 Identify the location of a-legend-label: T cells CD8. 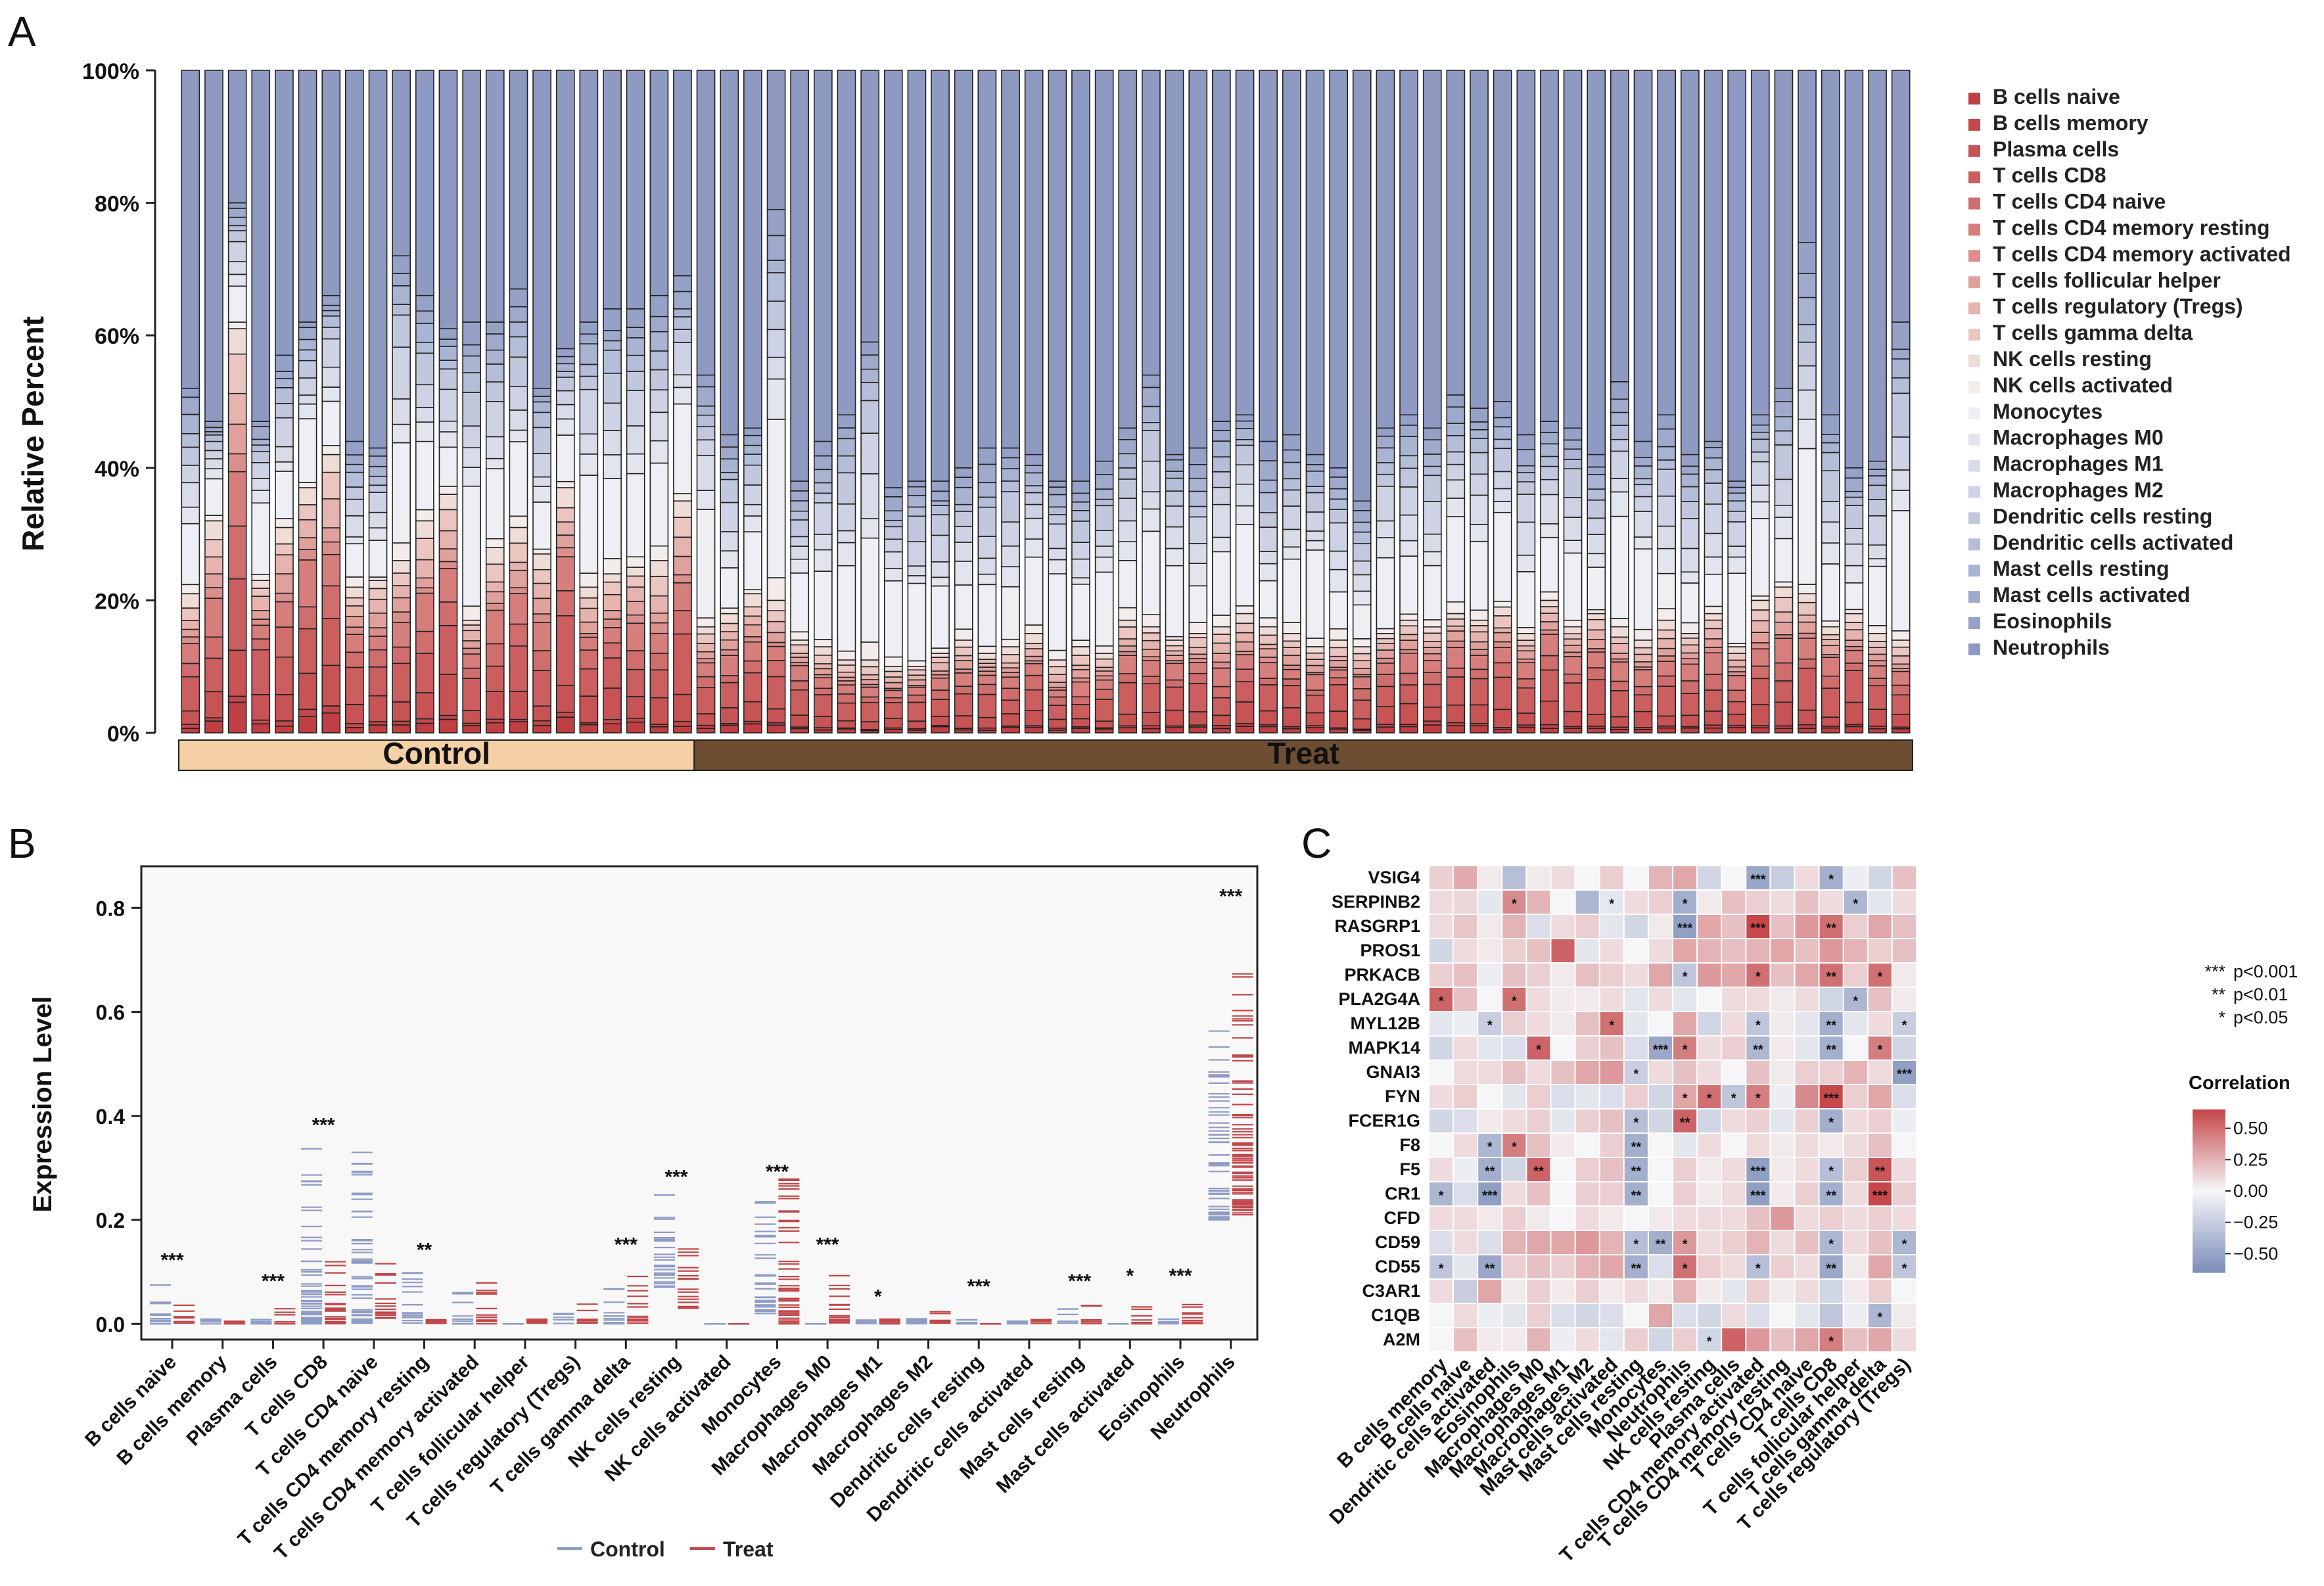
(2049, 175).